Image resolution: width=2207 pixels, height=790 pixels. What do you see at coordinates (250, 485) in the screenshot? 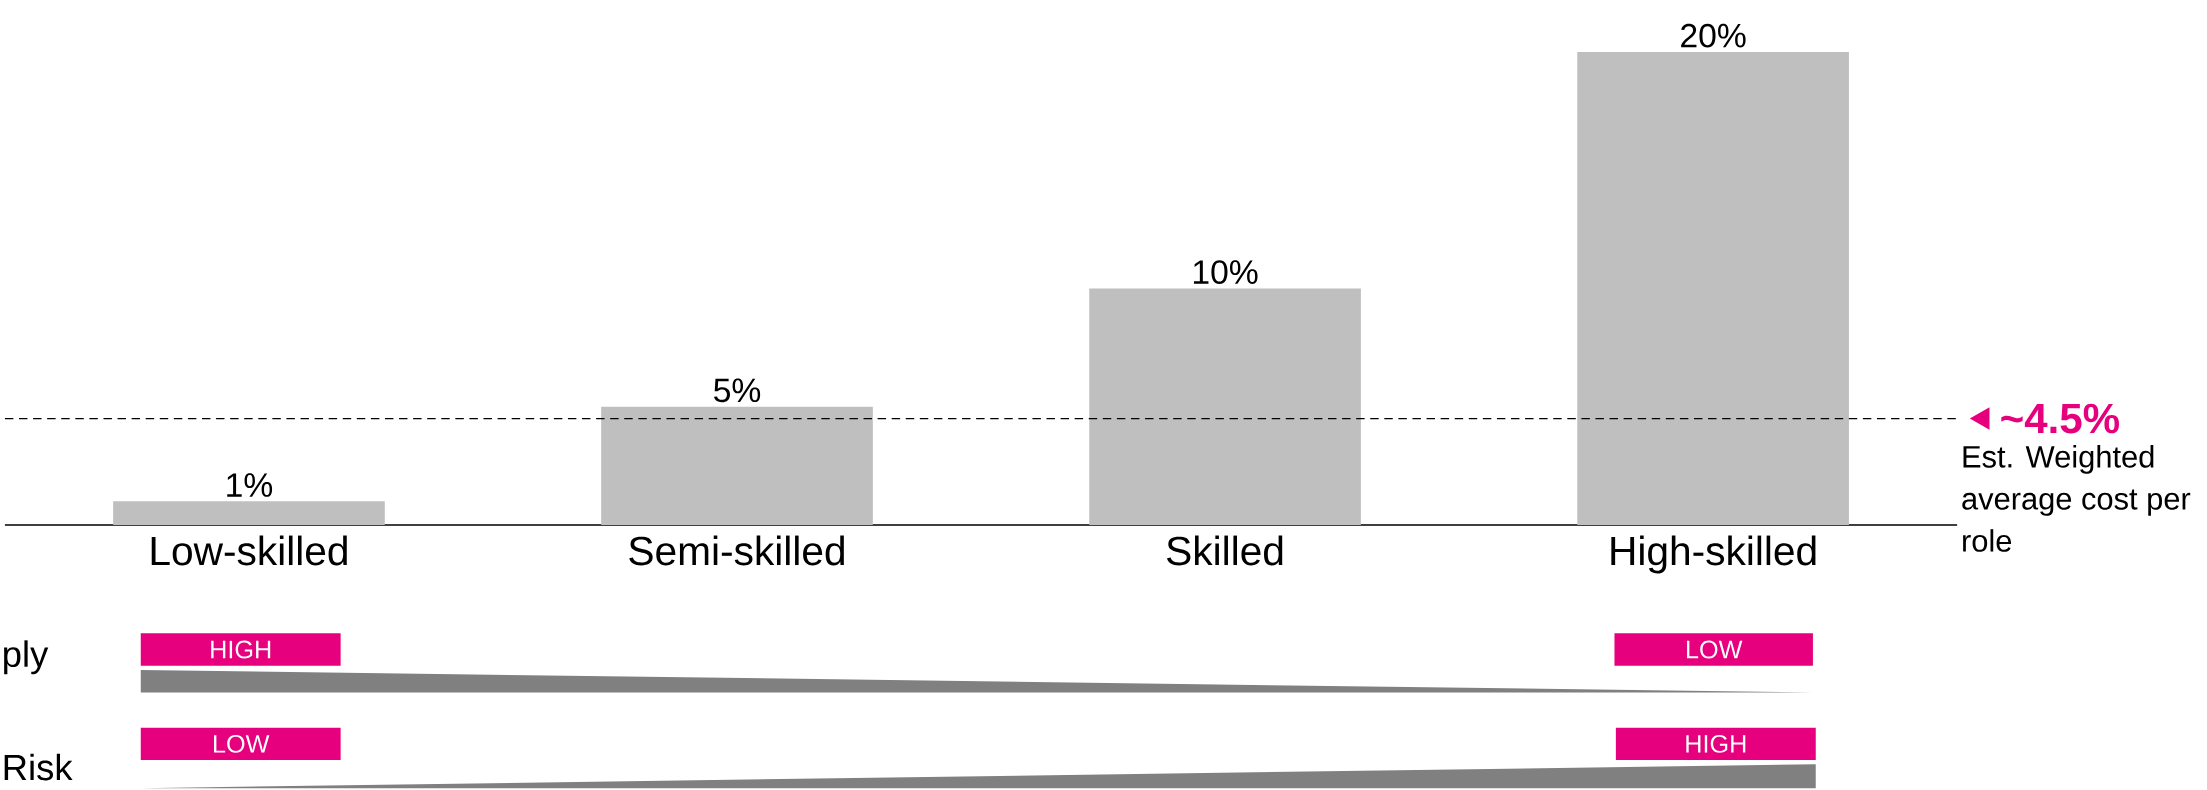
I see `data-label: 1%` at bounding box center [250, 485].